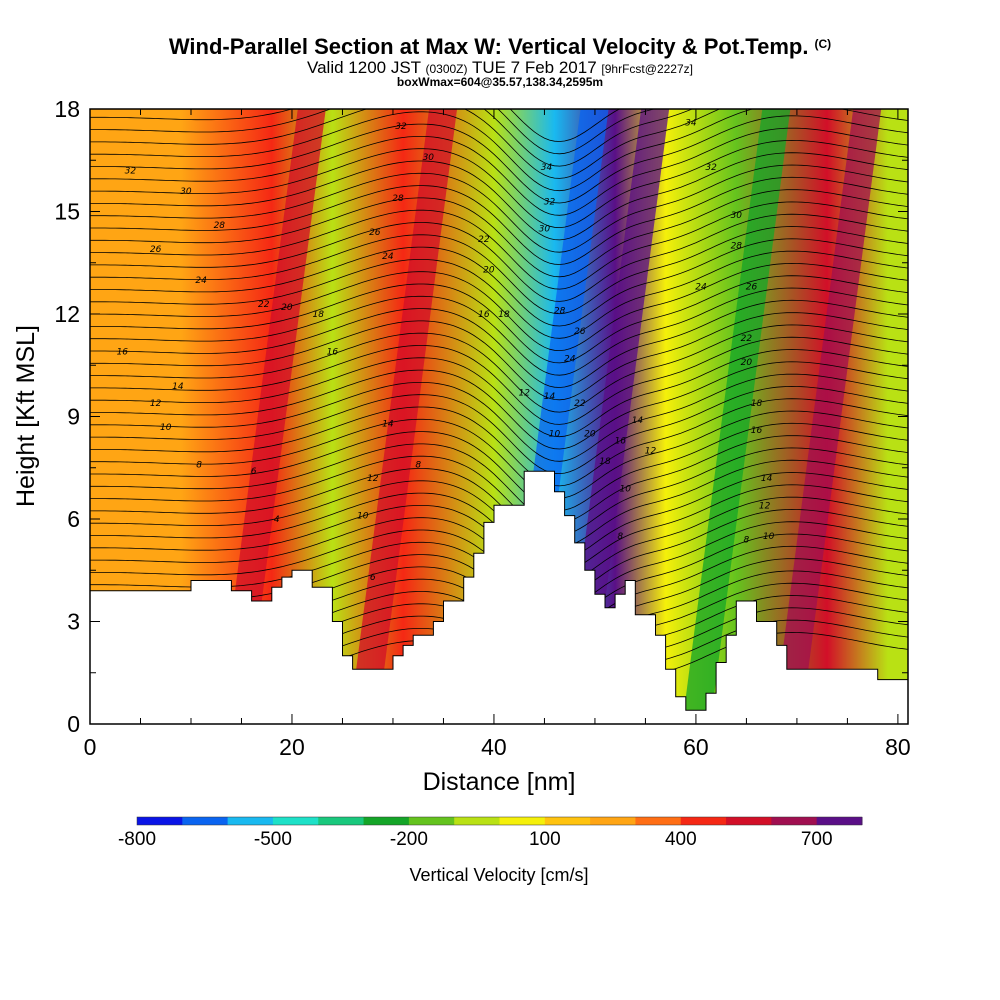  Describe the element at coordinates (73, 622) in the screenshot. I see `y-tick-label: 3` at that location.